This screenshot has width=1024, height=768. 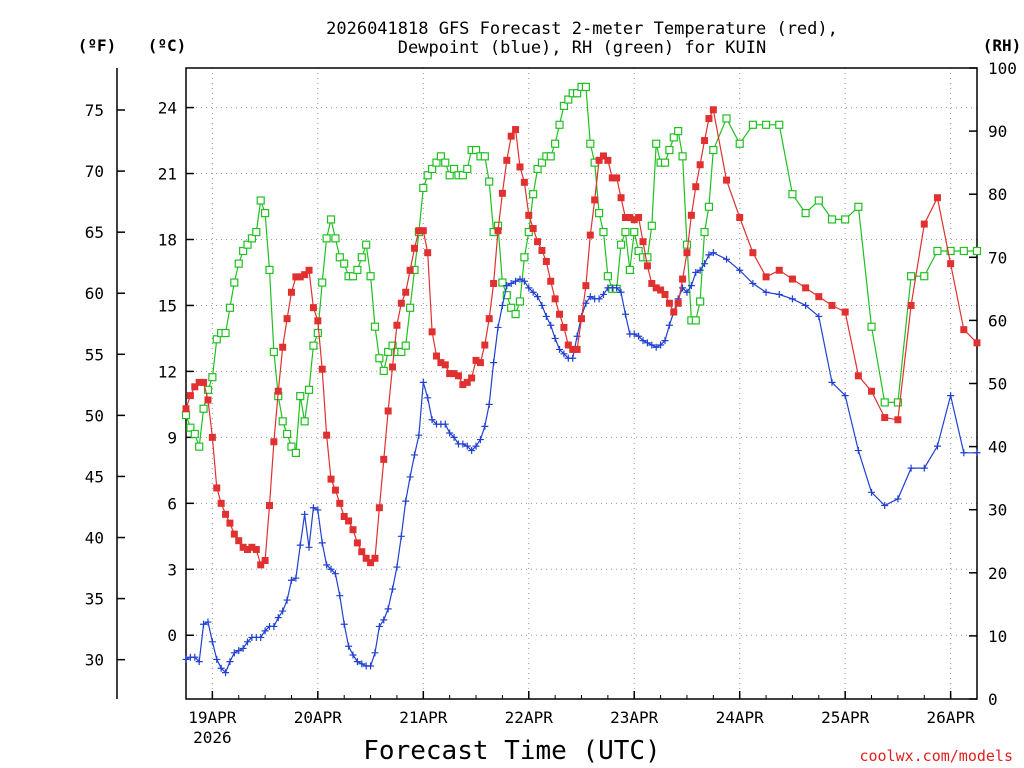 What do you see at coordinates (172, 437) in the screenshot?
I see `celsius-tick-label: 9` at bounding box center [172, 437].